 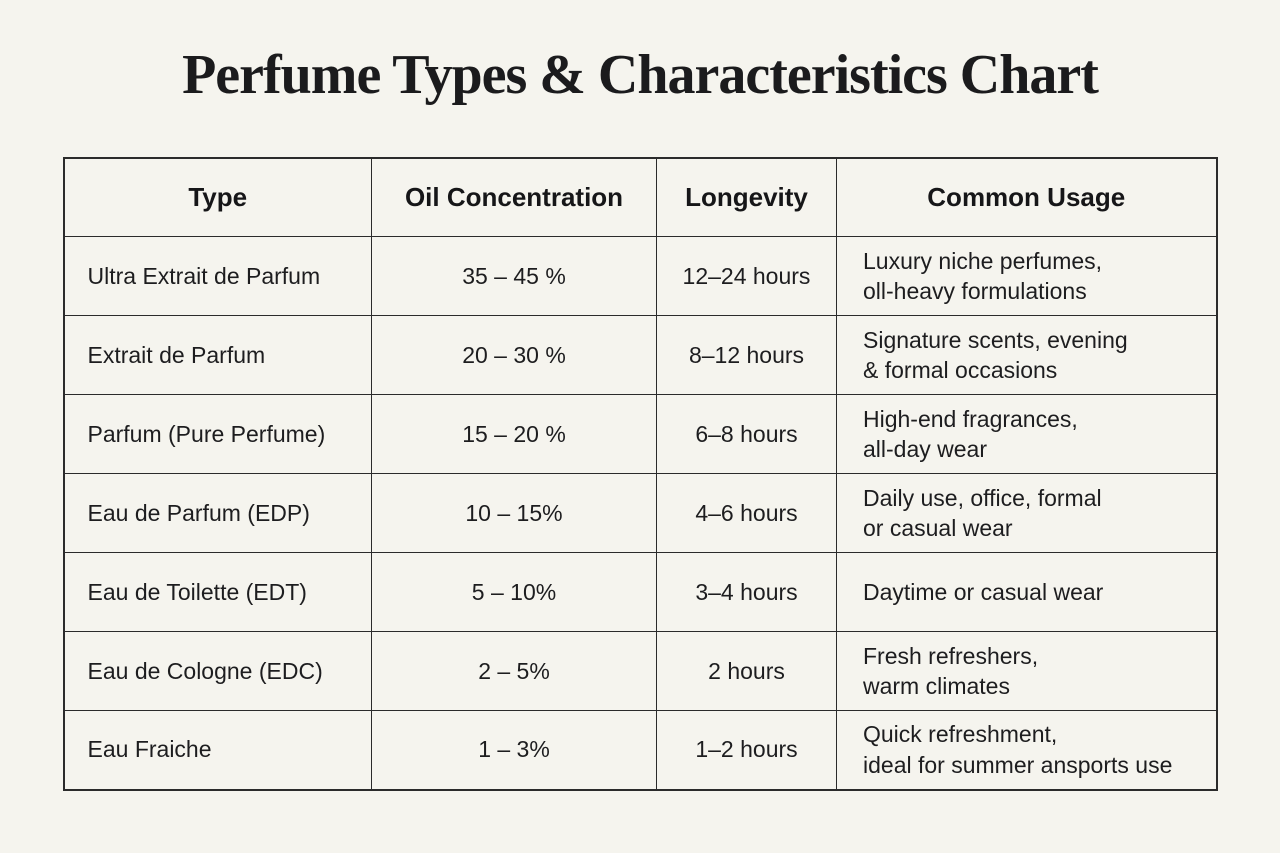 I want to click on cell-oil-concentration: 10 – 15%, so click(x=514, y=513).